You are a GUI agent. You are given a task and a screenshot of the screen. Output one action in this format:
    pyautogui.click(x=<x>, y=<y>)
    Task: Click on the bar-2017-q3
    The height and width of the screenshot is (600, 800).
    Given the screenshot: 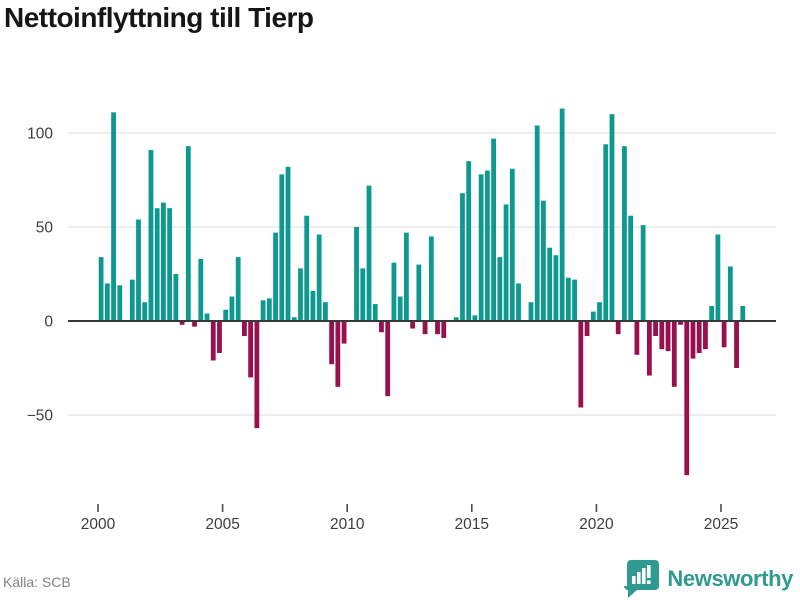 What is the action you would take?
    pyautogui.click(x=537, y=223)
    